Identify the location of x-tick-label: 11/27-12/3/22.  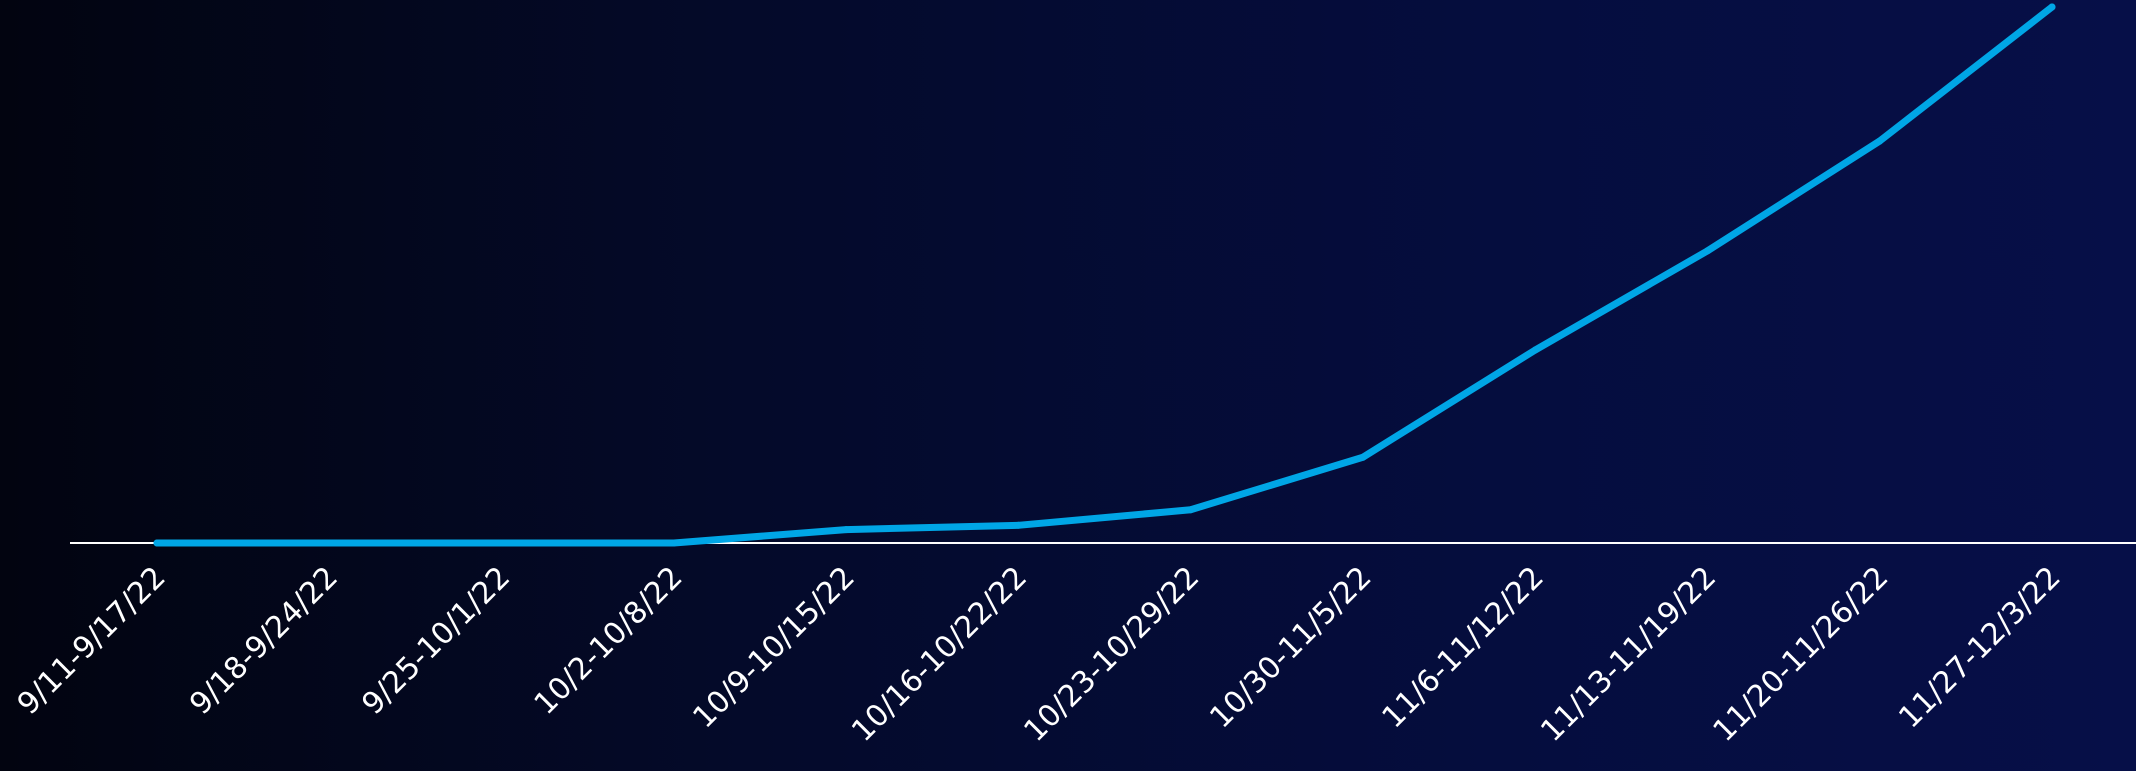
(1979, 647).